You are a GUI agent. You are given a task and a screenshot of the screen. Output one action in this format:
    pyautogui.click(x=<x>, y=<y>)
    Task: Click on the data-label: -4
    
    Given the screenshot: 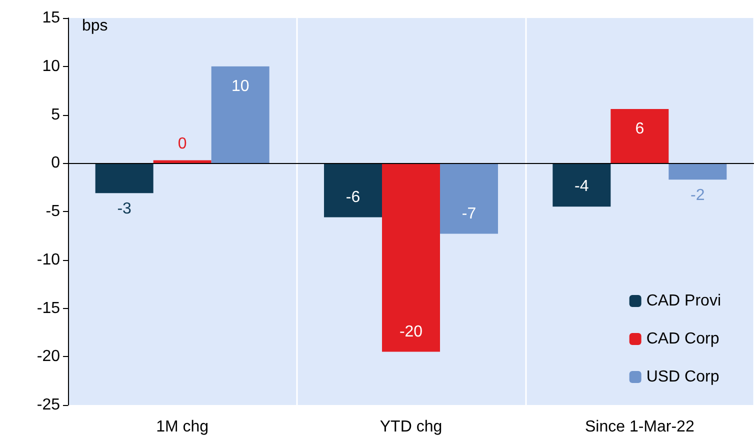 What is the action you would take?
    pyautogui.click(x=581, y=187)
    